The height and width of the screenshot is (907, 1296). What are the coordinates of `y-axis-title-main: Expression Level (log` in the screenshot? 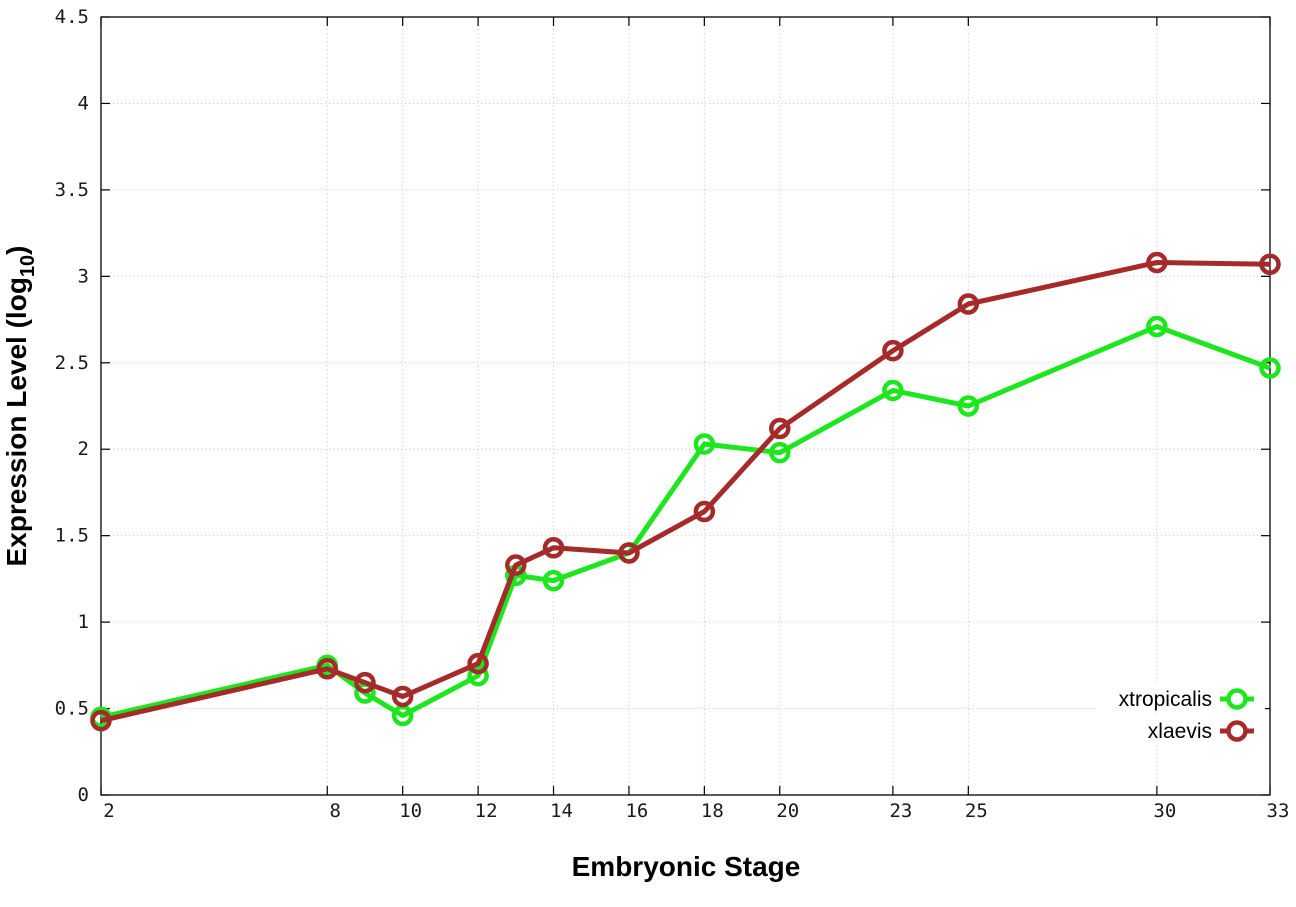 It's located at (16, 421).